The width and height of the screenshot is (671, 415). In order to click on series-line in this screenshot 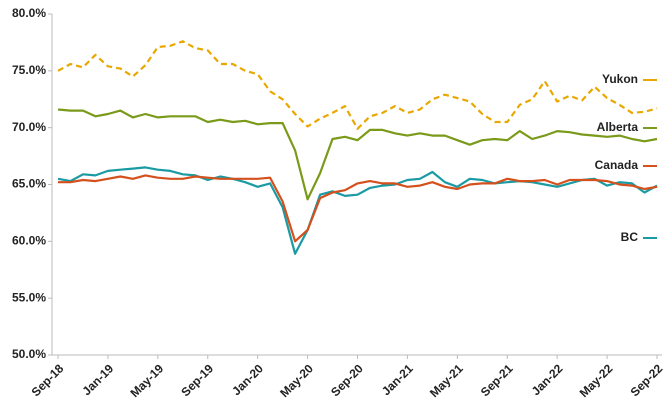, I will do `click(358, 208)`.